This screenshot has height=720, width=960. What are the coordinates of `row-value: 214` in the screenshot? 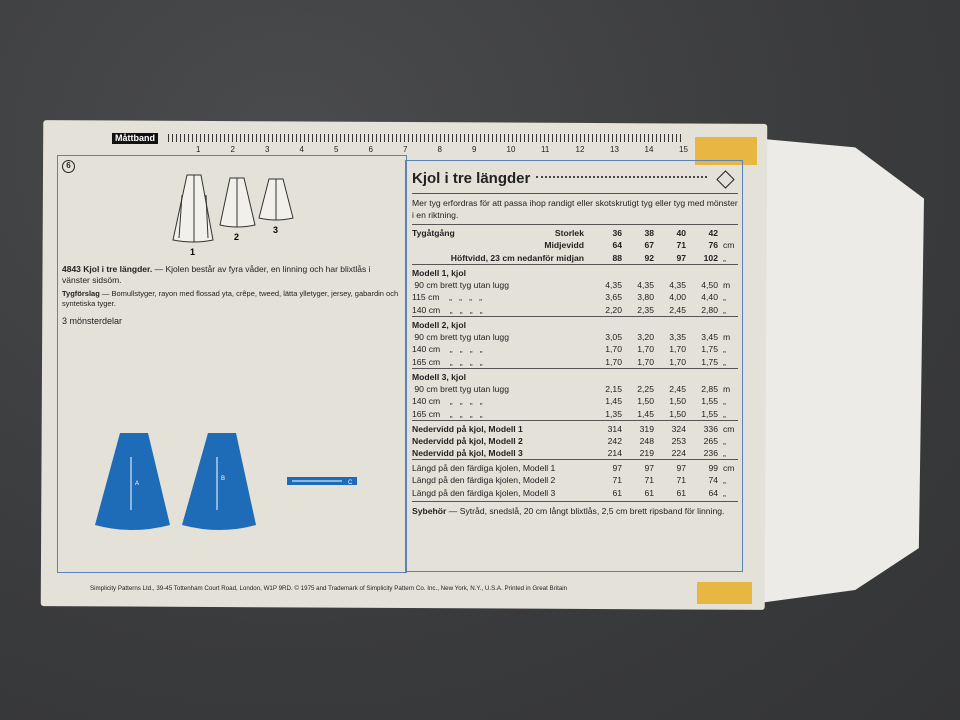 It's located at (614, 453).